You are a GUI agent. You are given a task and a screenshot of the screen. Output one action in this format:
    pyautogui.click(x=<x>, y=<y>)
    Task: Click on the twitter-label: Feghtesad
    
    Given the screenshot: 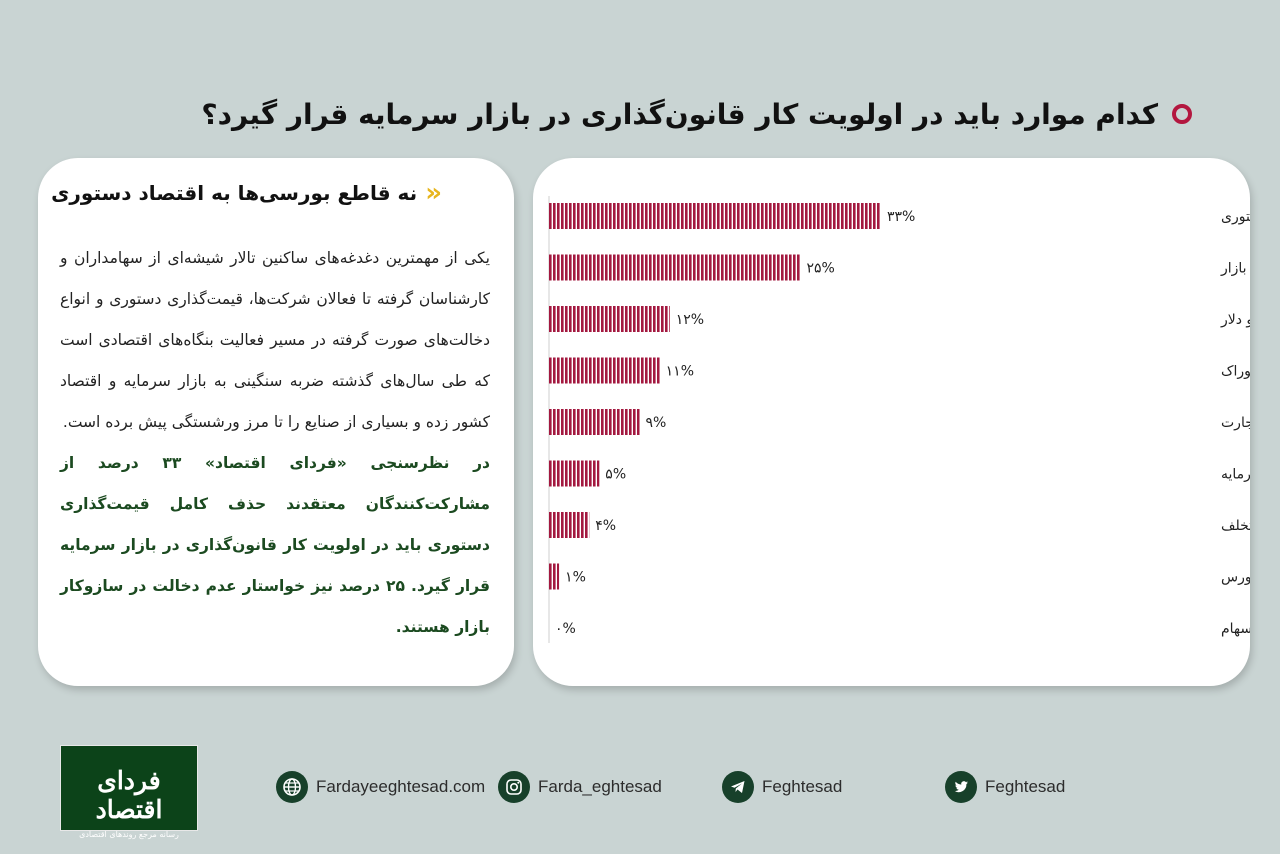 What is the action you would take?
    pyautogui.click(x=1025, y=786)
    